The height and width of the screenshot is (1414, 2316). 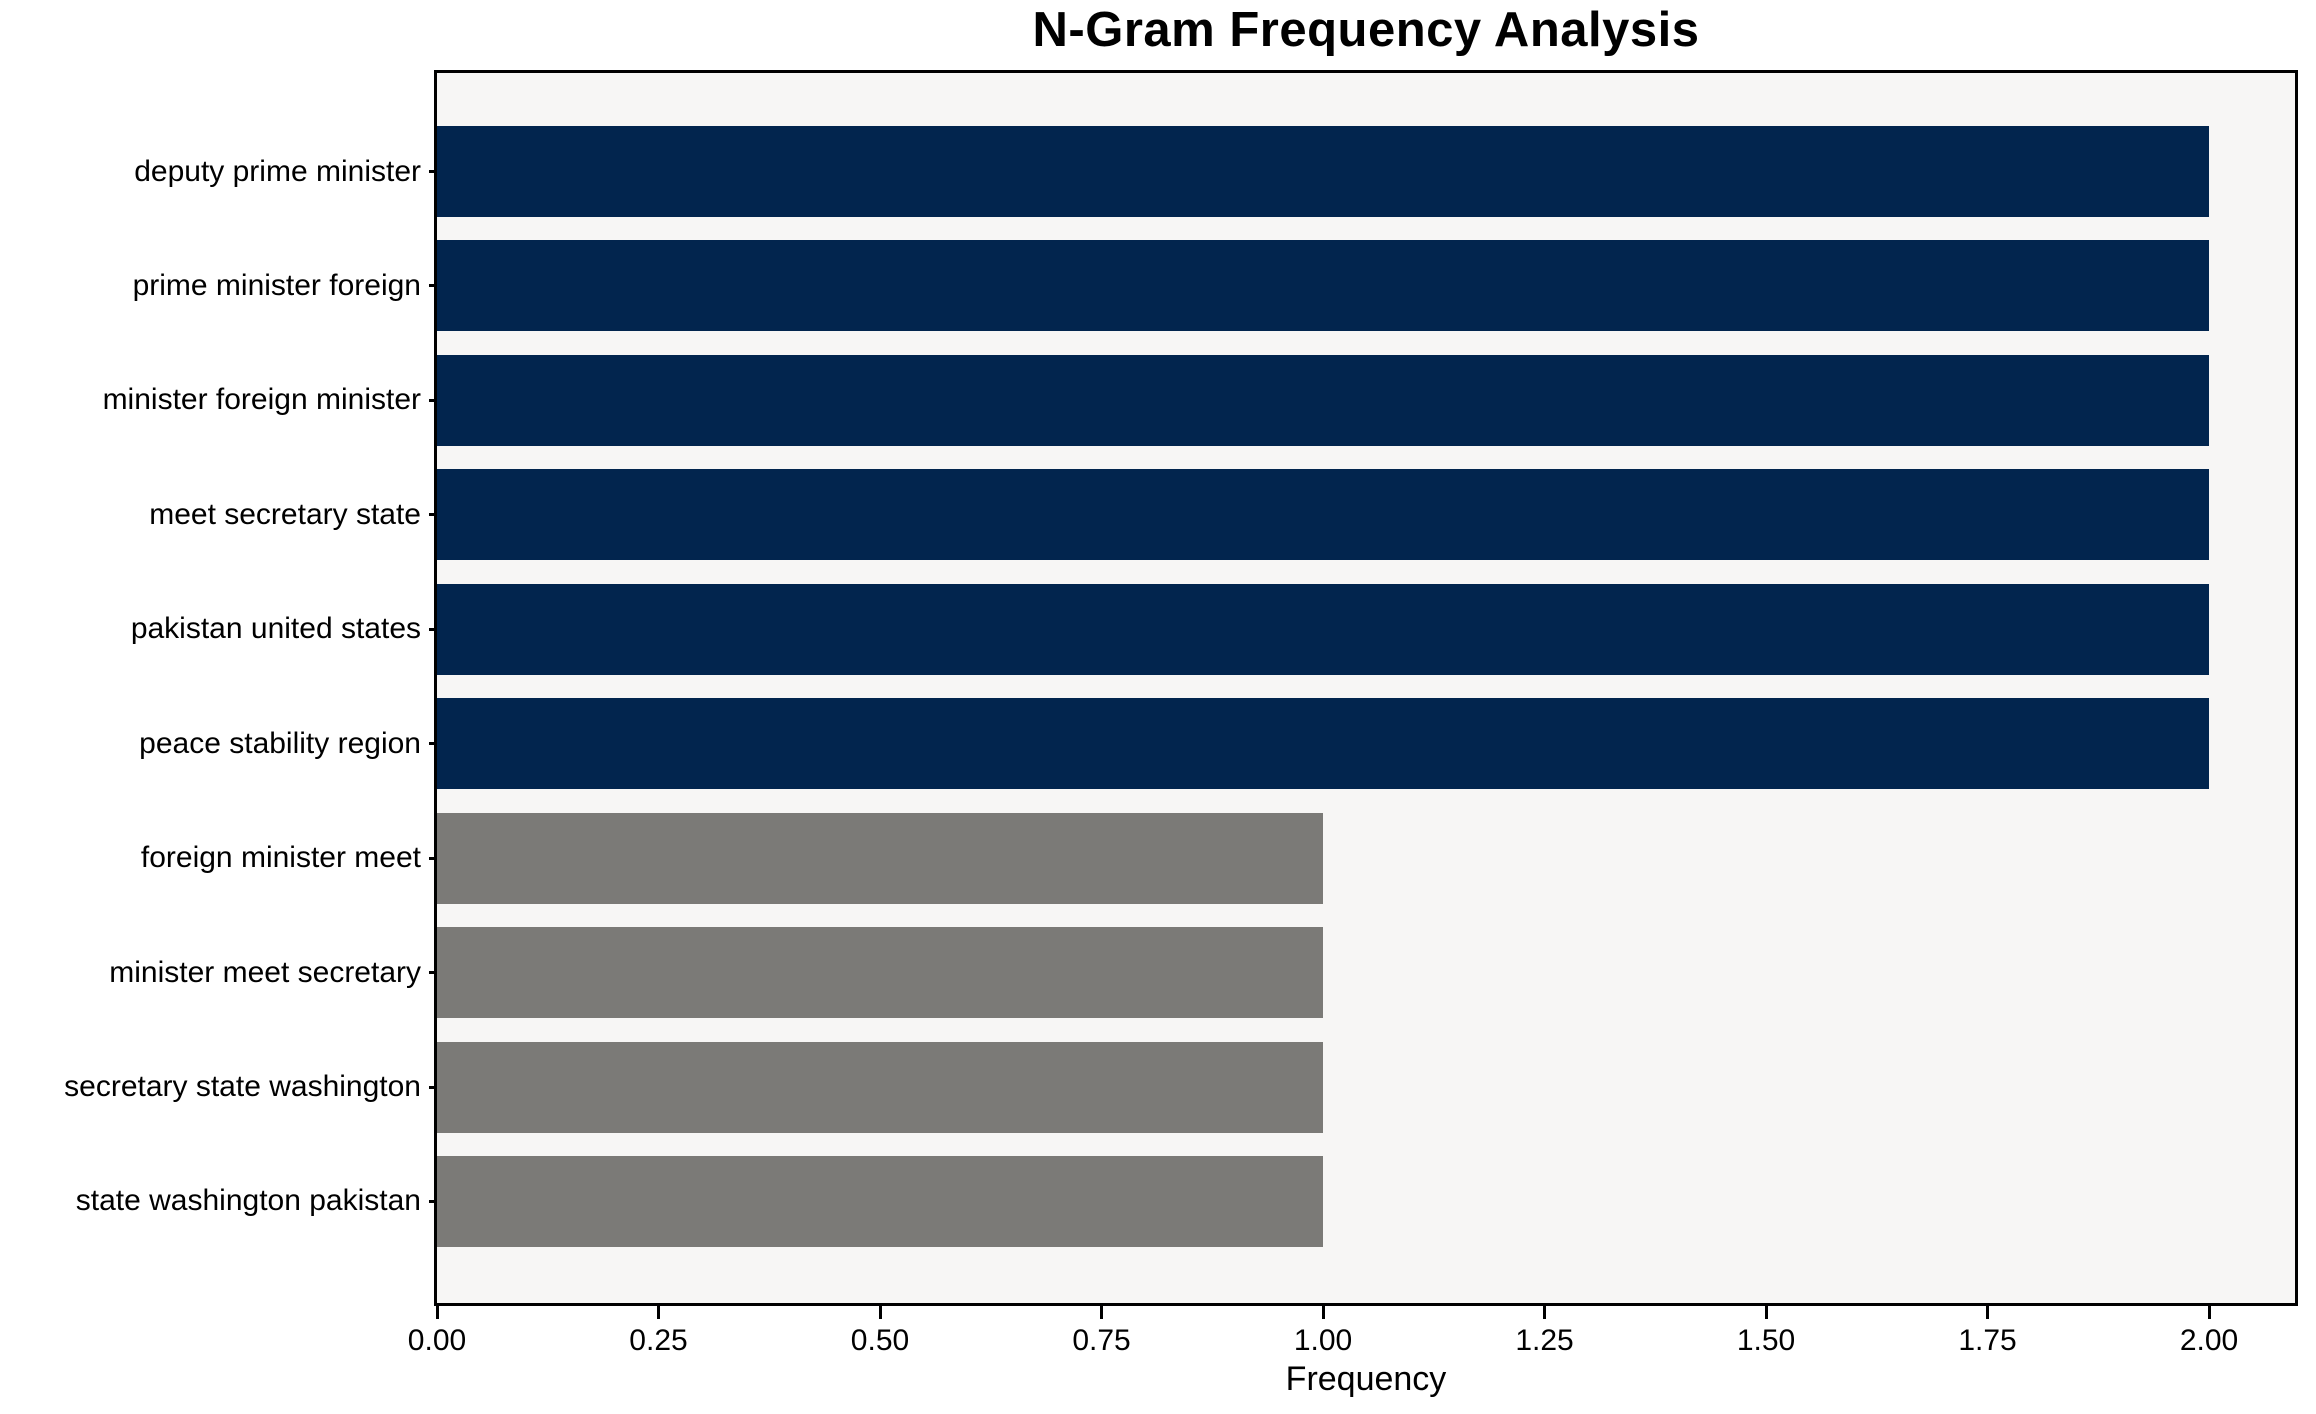 What do you see at coordinates (285, 514) in the screenshot?
I see `y-tick-label: meet secretary state` at bounding box center [285, 514].